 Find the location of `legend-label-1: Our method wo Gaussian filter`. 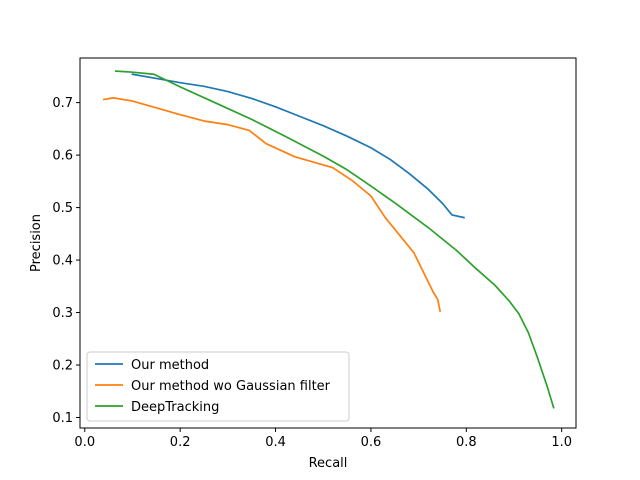

legend-label-1: Our method wo Gaussian filter is located at coordinates (231, 386).